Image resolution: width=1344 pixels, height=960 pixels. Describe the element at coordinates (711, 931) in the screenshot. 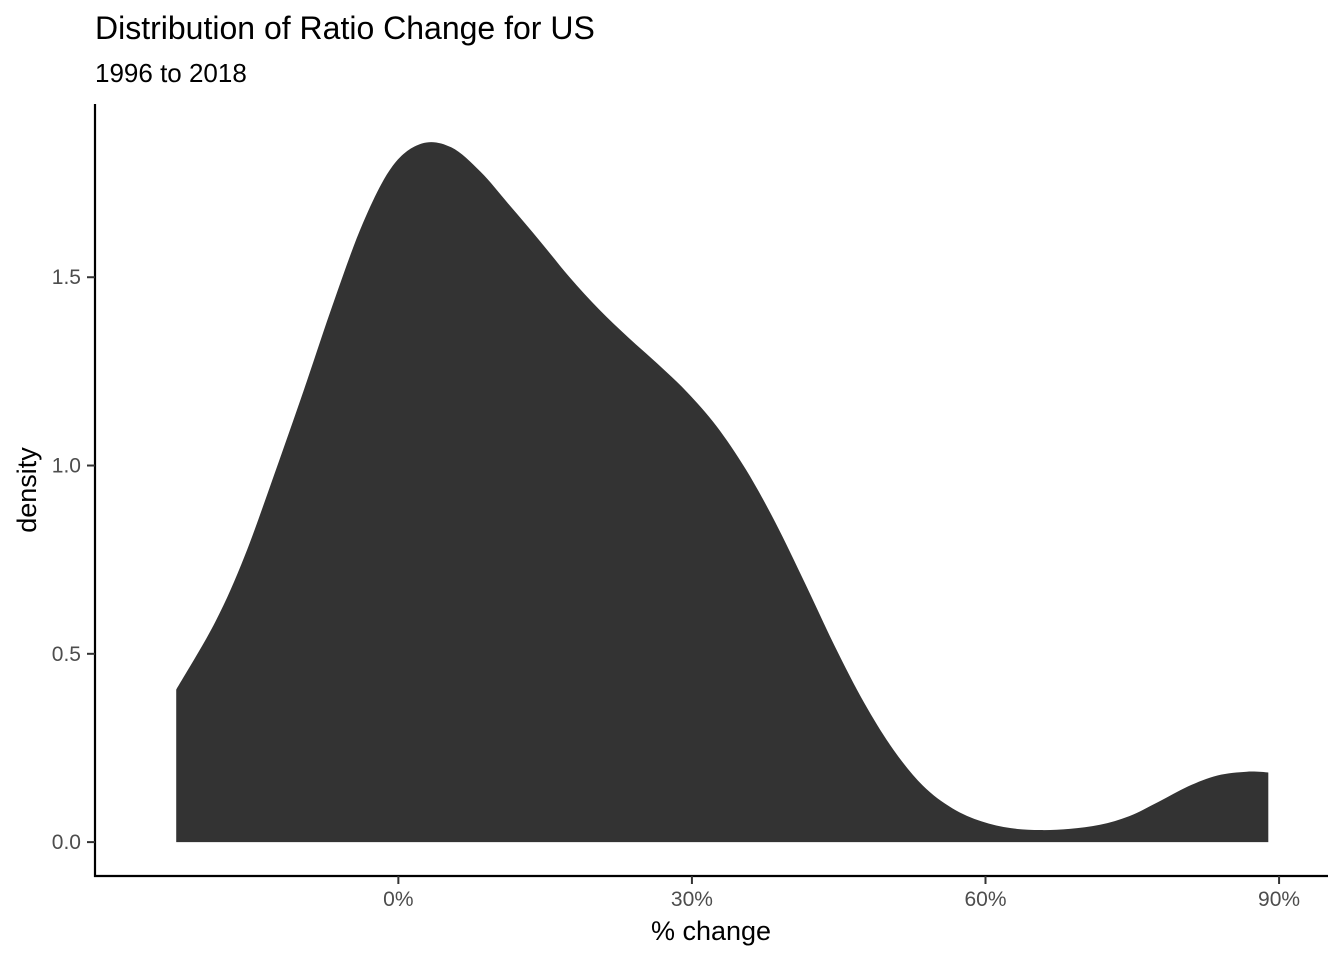

I see `x-axis-title: % change` at that location.